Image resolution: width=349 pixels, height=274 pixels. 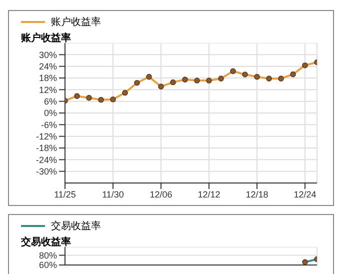 I want to click on x-tick-label: 11/25, so click(x=65, y=194).